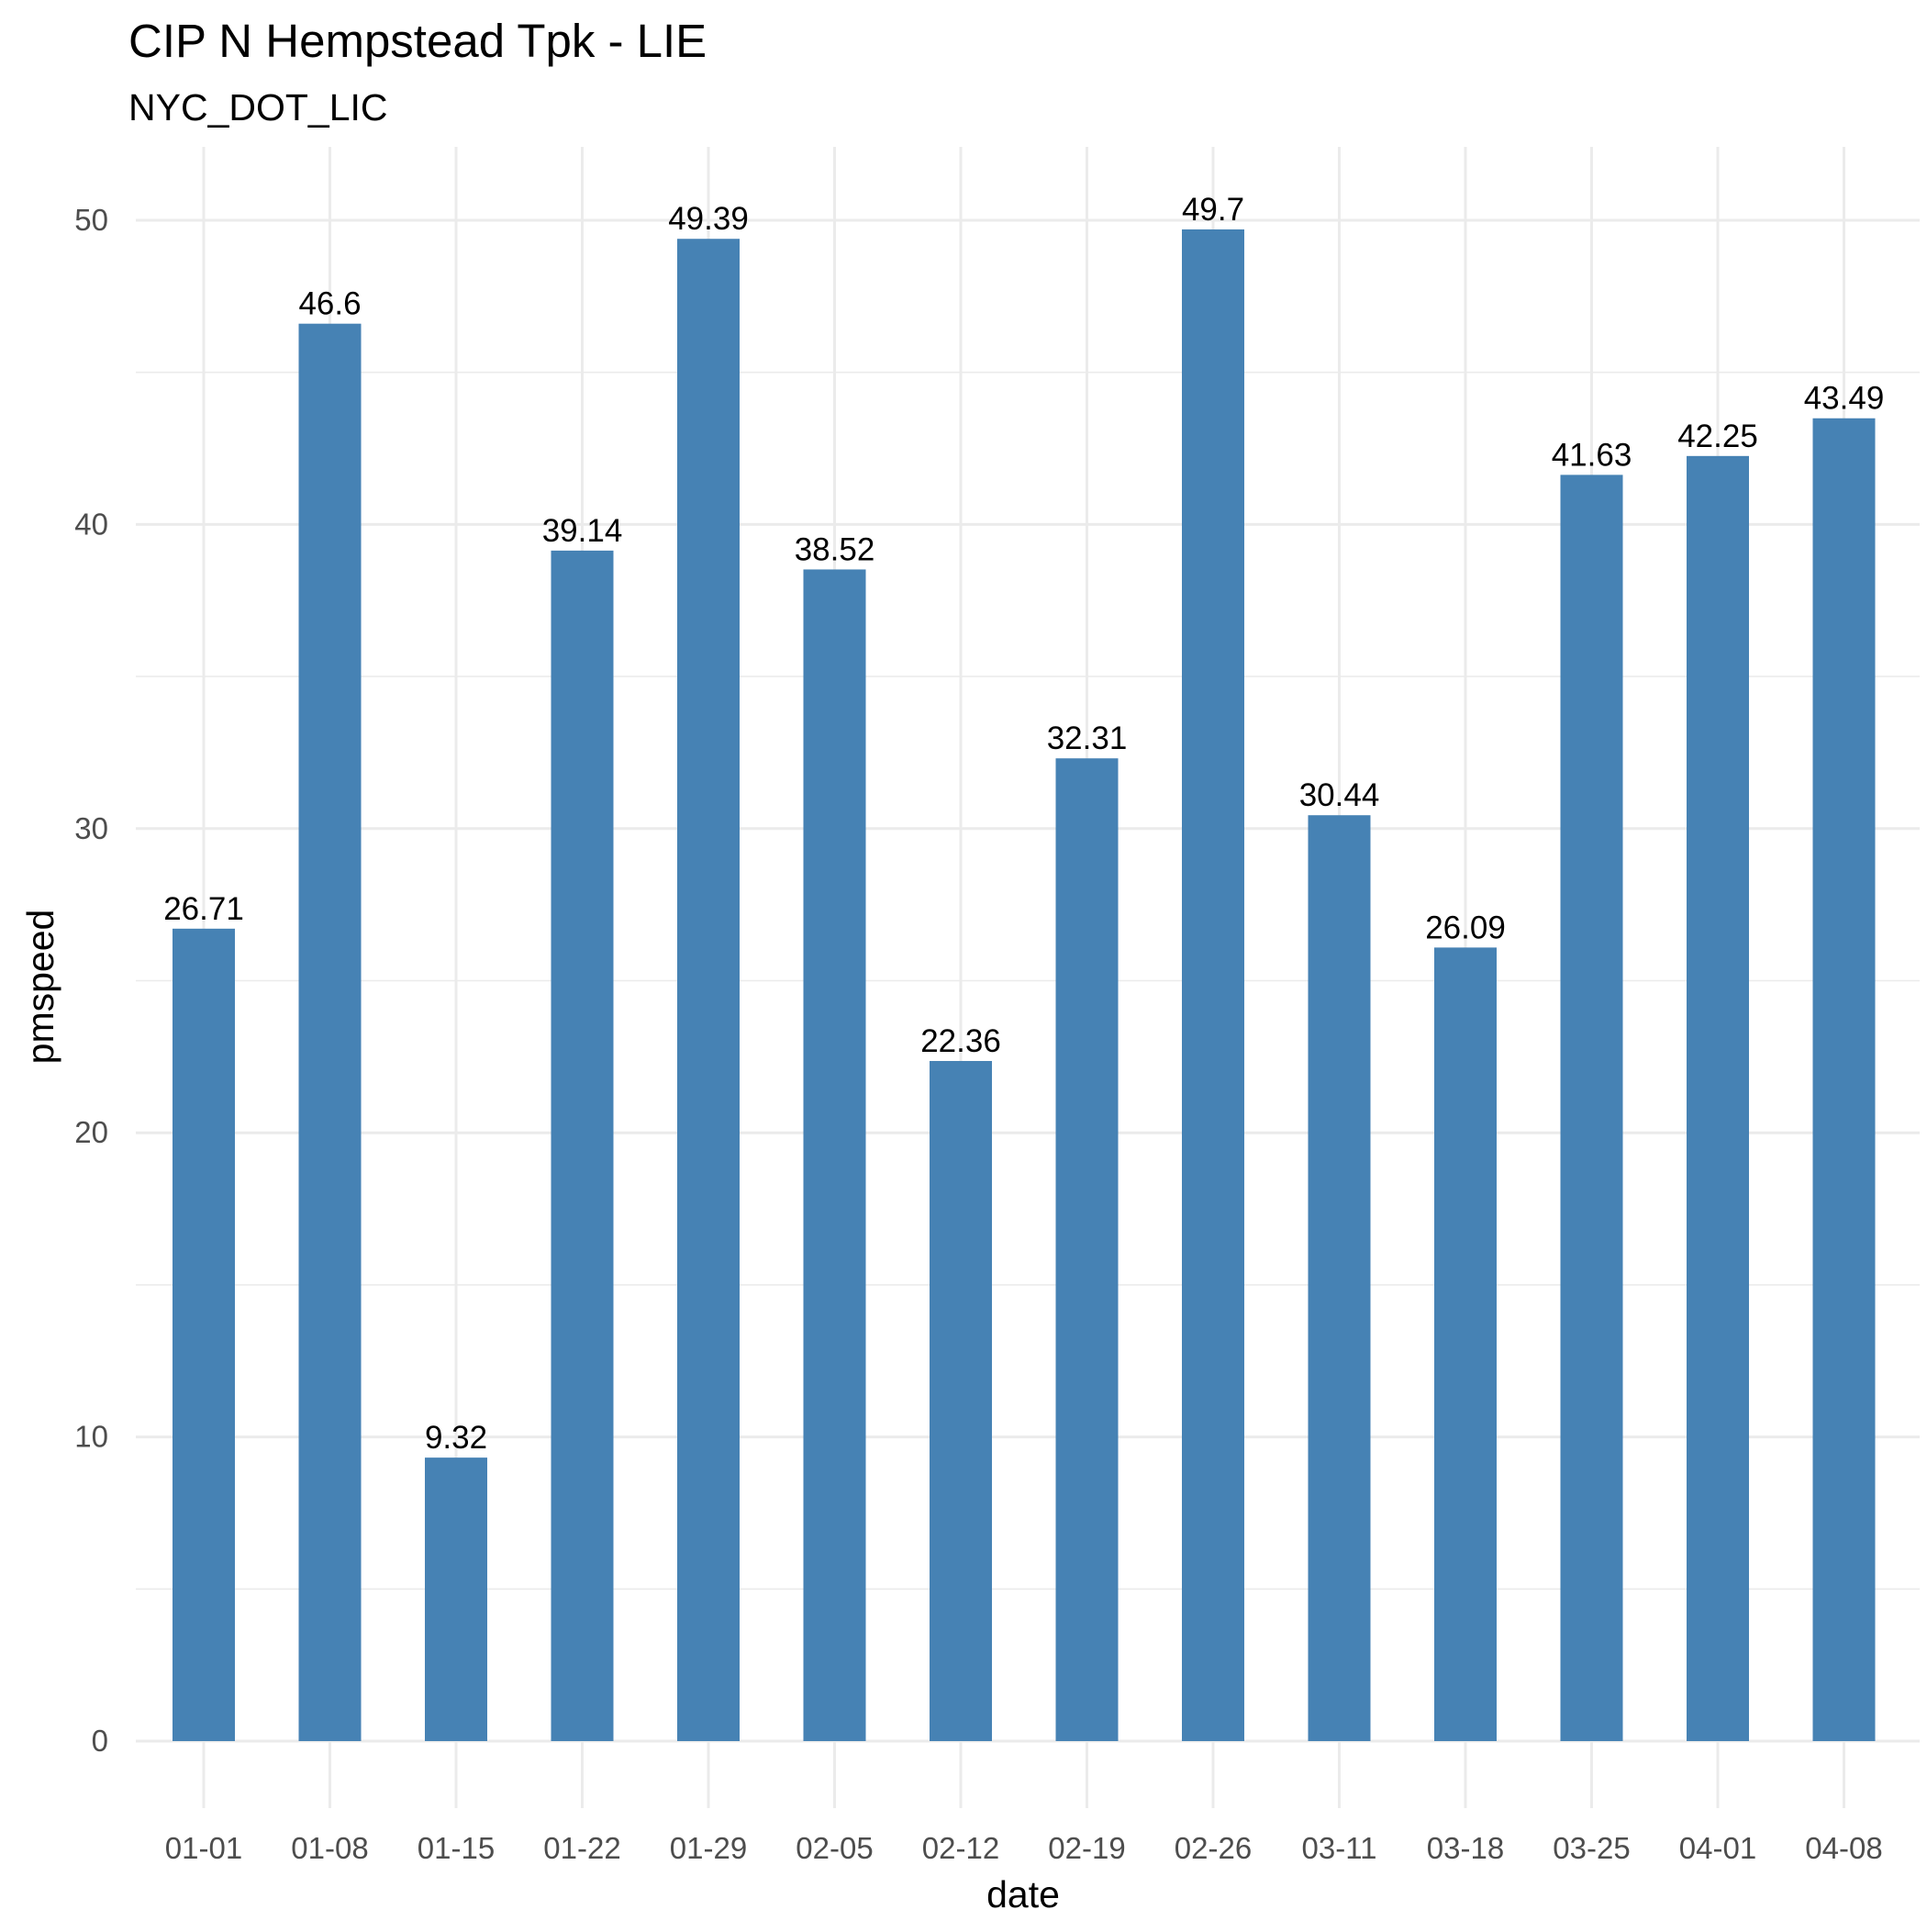 The height and width of the screenshot is (1932, 1927). Describe the element at coordinates (1213, 210) in the screenshot. I see `bar-value-label: 49.7` at that location.